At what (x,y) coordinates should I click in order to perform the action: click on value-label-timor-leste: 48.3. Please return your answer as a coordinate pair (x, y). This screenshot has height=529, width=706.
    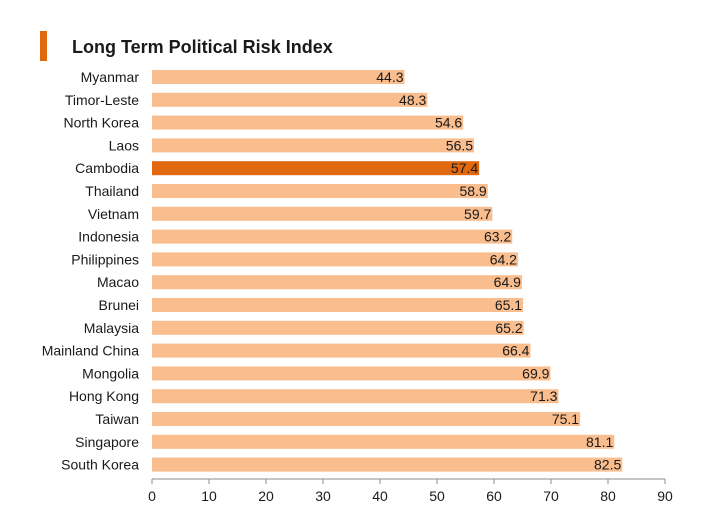
    Looking at the image, I should click on (412, 100).